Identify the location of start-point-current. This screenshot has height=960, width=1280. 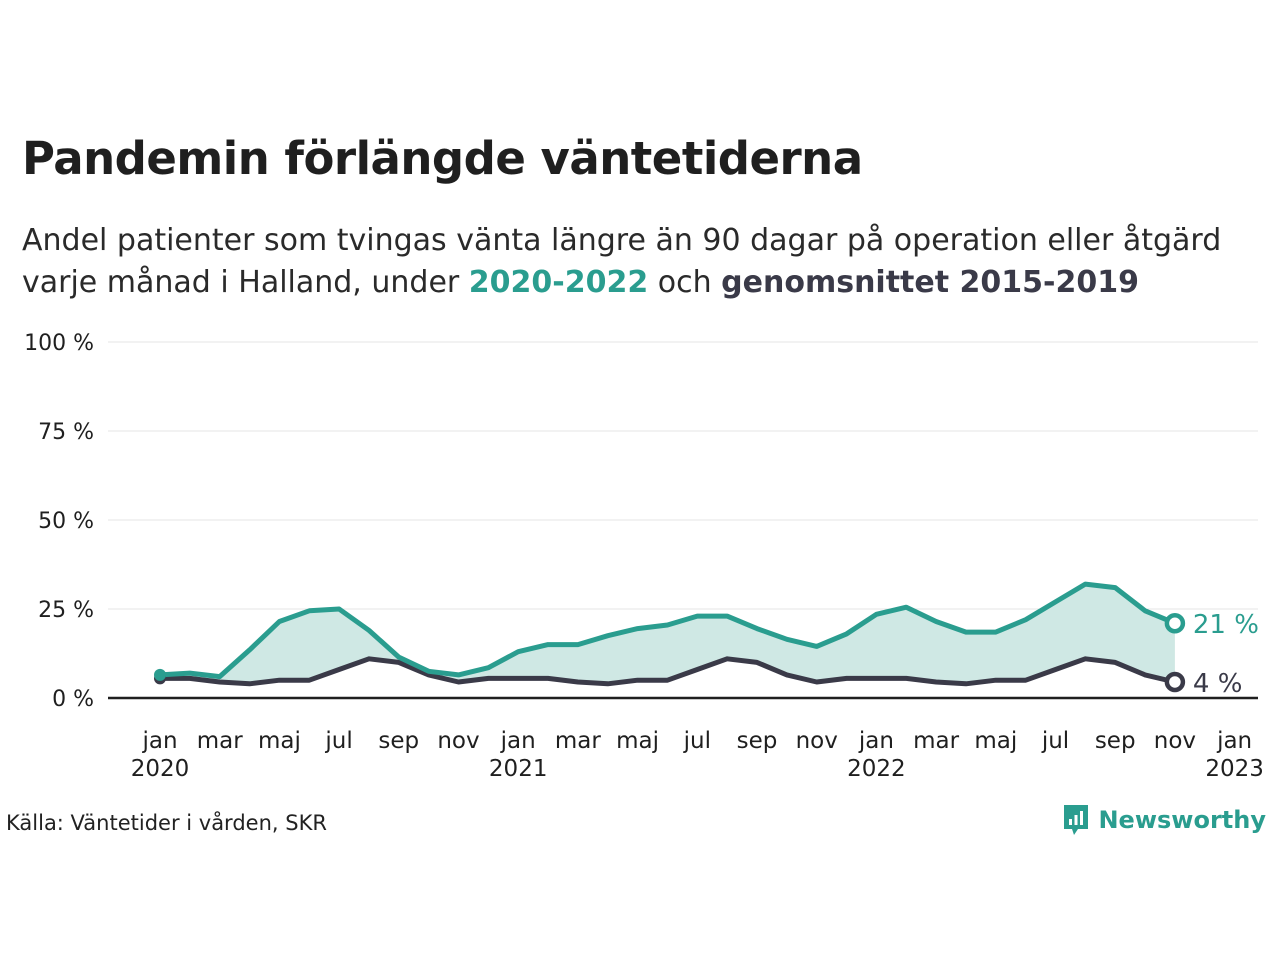
(160, 674).